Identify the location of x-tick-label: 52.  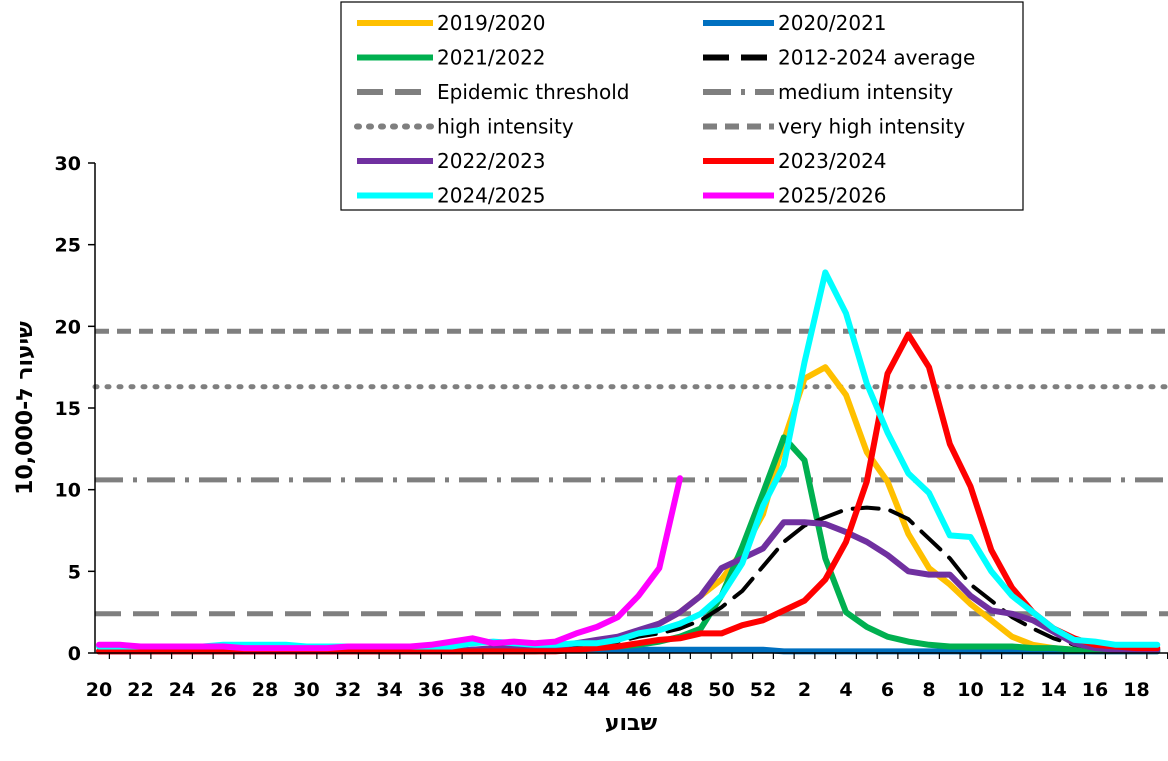
(763, 690).